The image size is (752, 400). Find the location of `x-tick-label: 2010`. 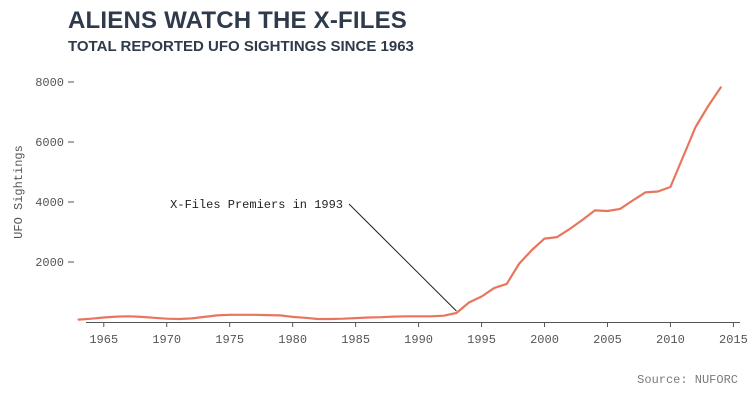

x-tick-label: 2010 is located at coordinates (670, 340).